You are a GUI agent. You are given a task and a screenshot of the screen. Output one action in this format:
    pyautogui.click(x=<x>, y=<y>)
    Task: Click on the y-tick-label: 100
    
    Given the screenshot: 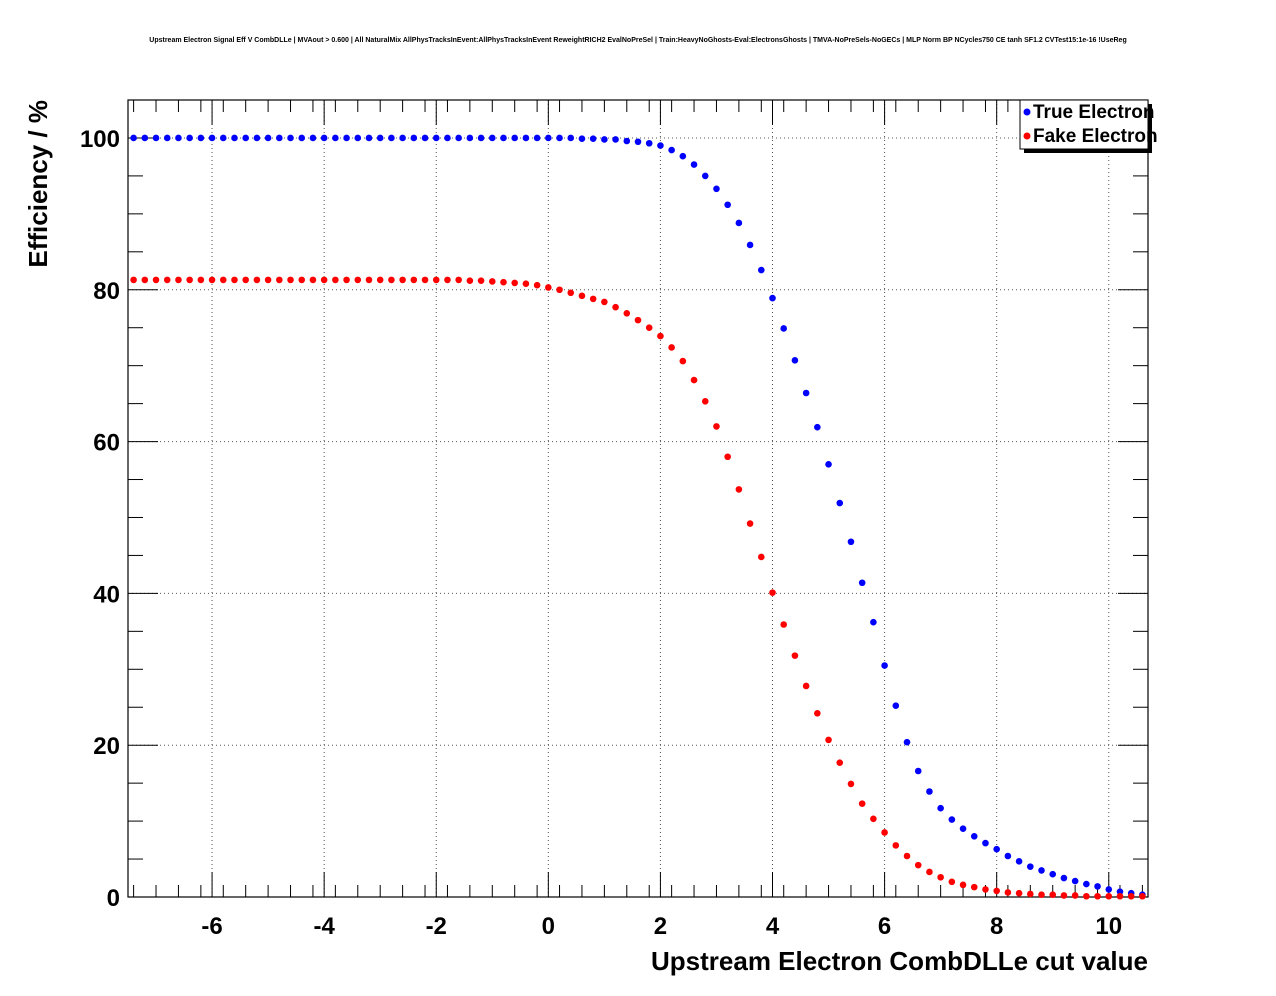 What is the action you would take?
    pyautogui.click(x=100, y=139)
    